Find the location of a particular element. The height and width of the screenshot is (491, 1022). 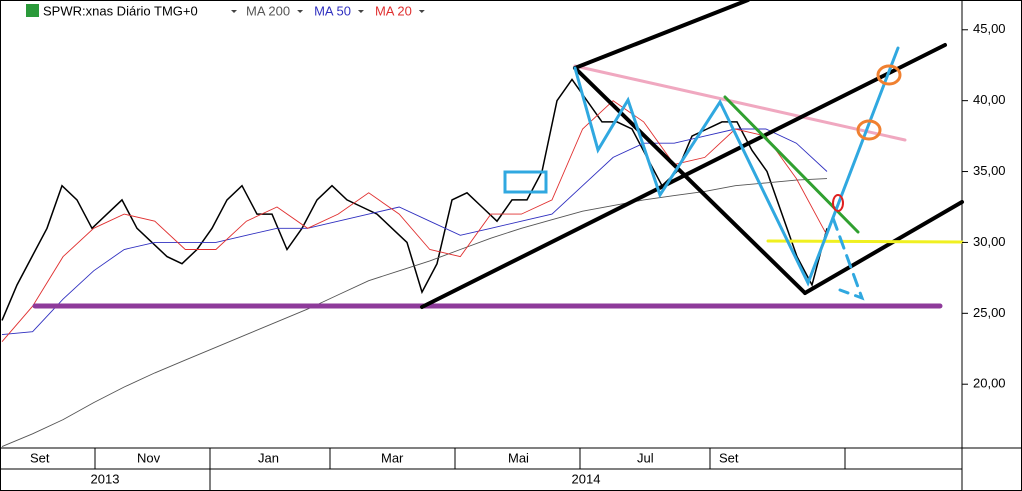

chart-title: SPWR:xnas Diário TMG+0 is located at coordinates (120, 10).